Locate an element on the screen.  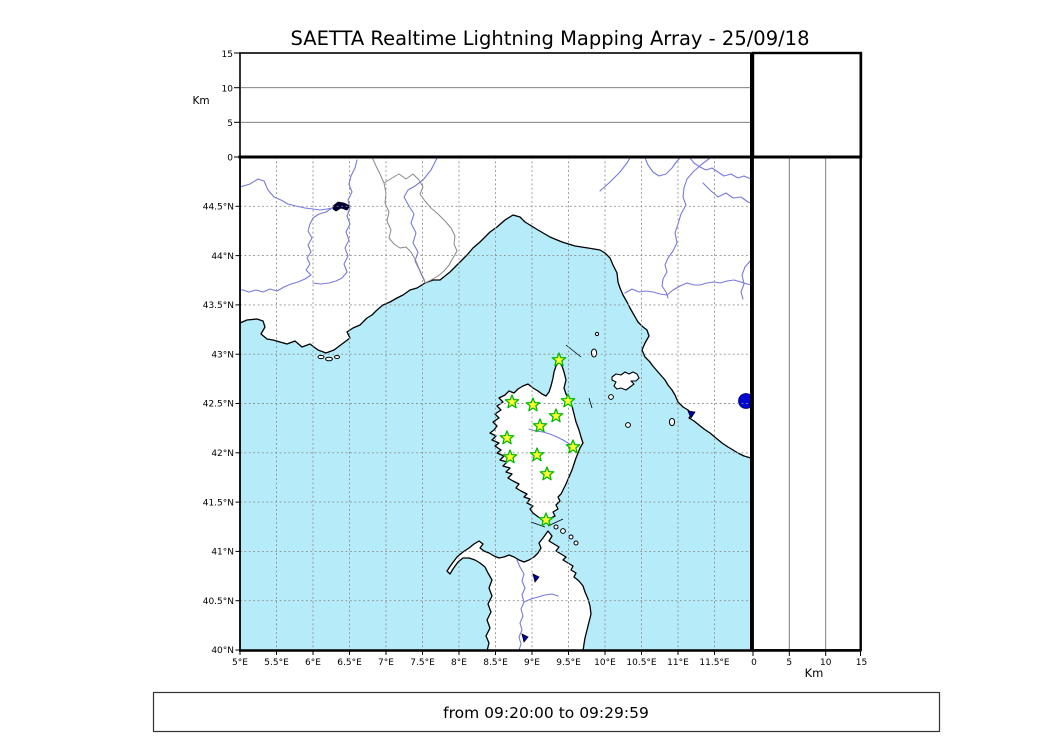
country-borders is located at coordinates (414, 220).